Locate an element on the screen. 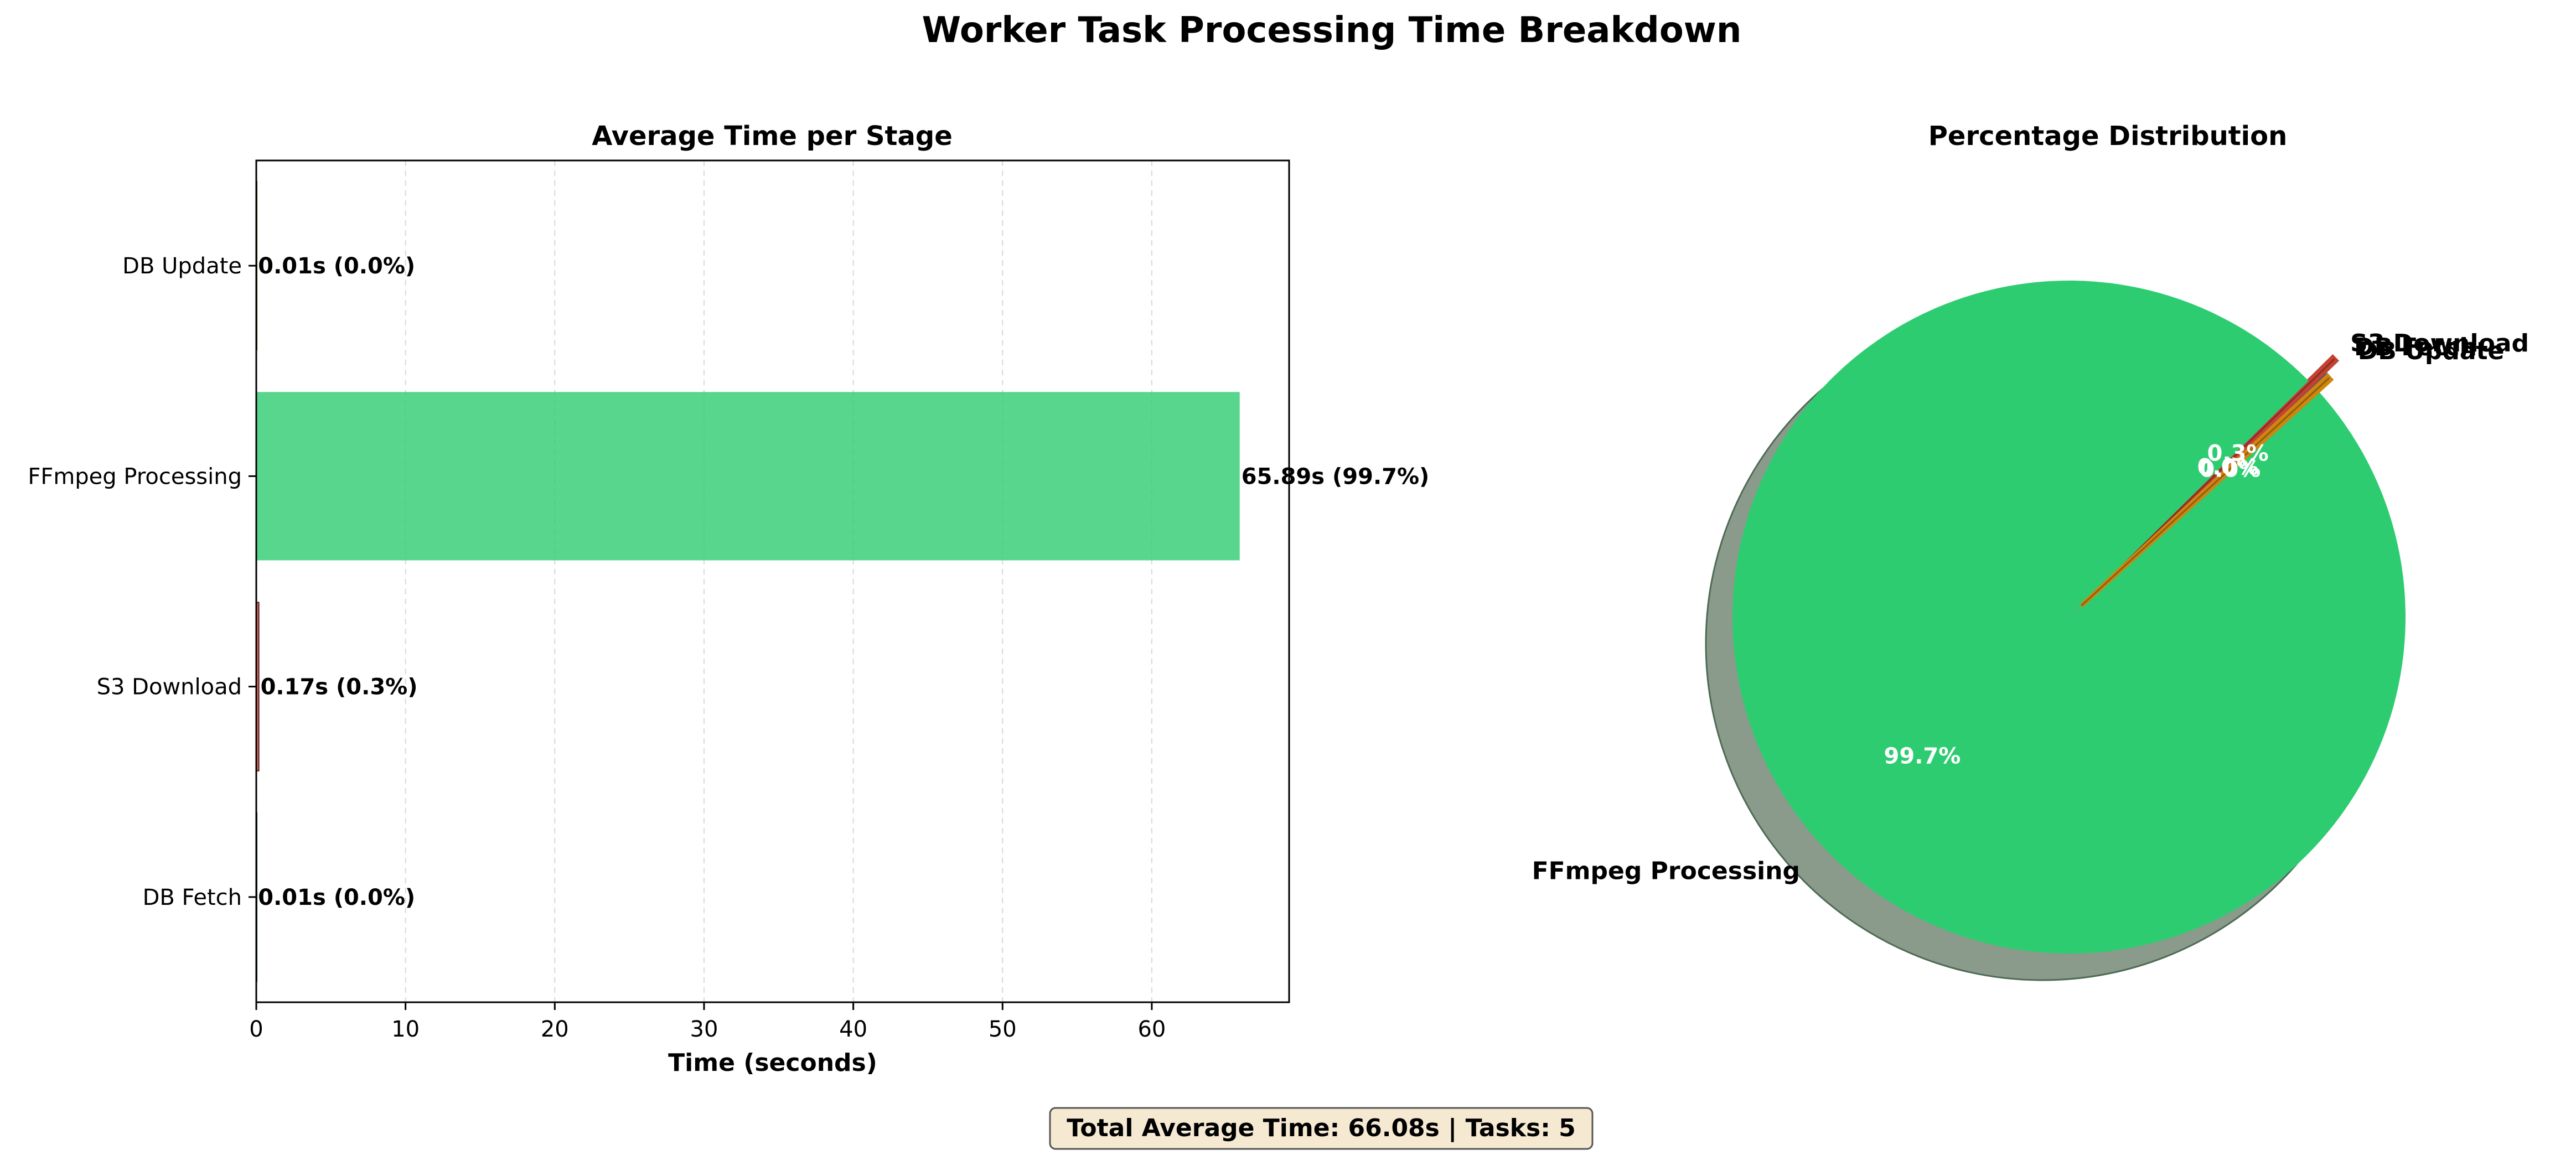  bar-chart-x-tick-label: 10 is located at coordinates (405, 1029).